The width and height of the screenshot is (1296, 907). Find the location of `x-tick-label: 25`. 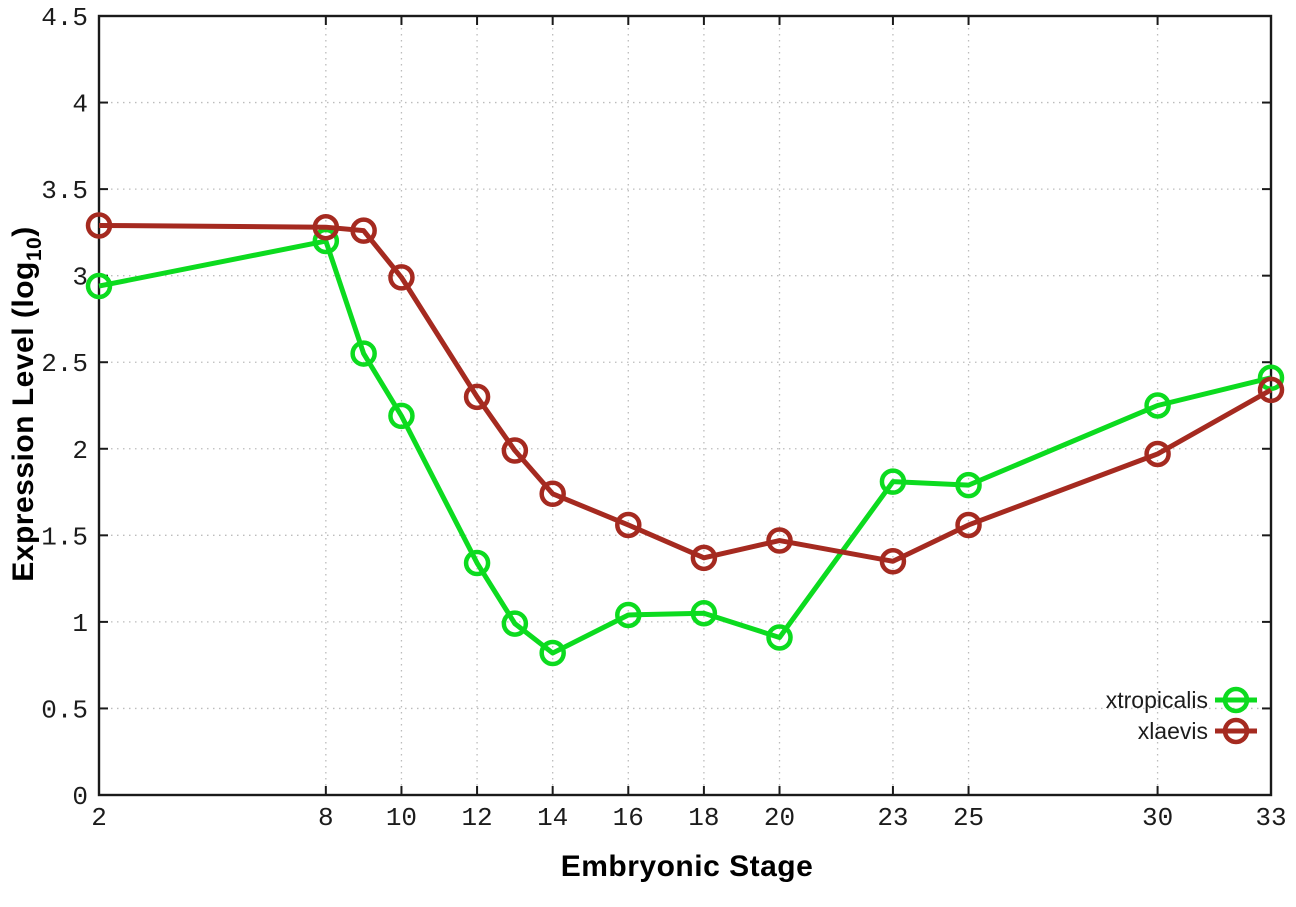

x-tick-label: 25 is located at coordinates (968, 818).